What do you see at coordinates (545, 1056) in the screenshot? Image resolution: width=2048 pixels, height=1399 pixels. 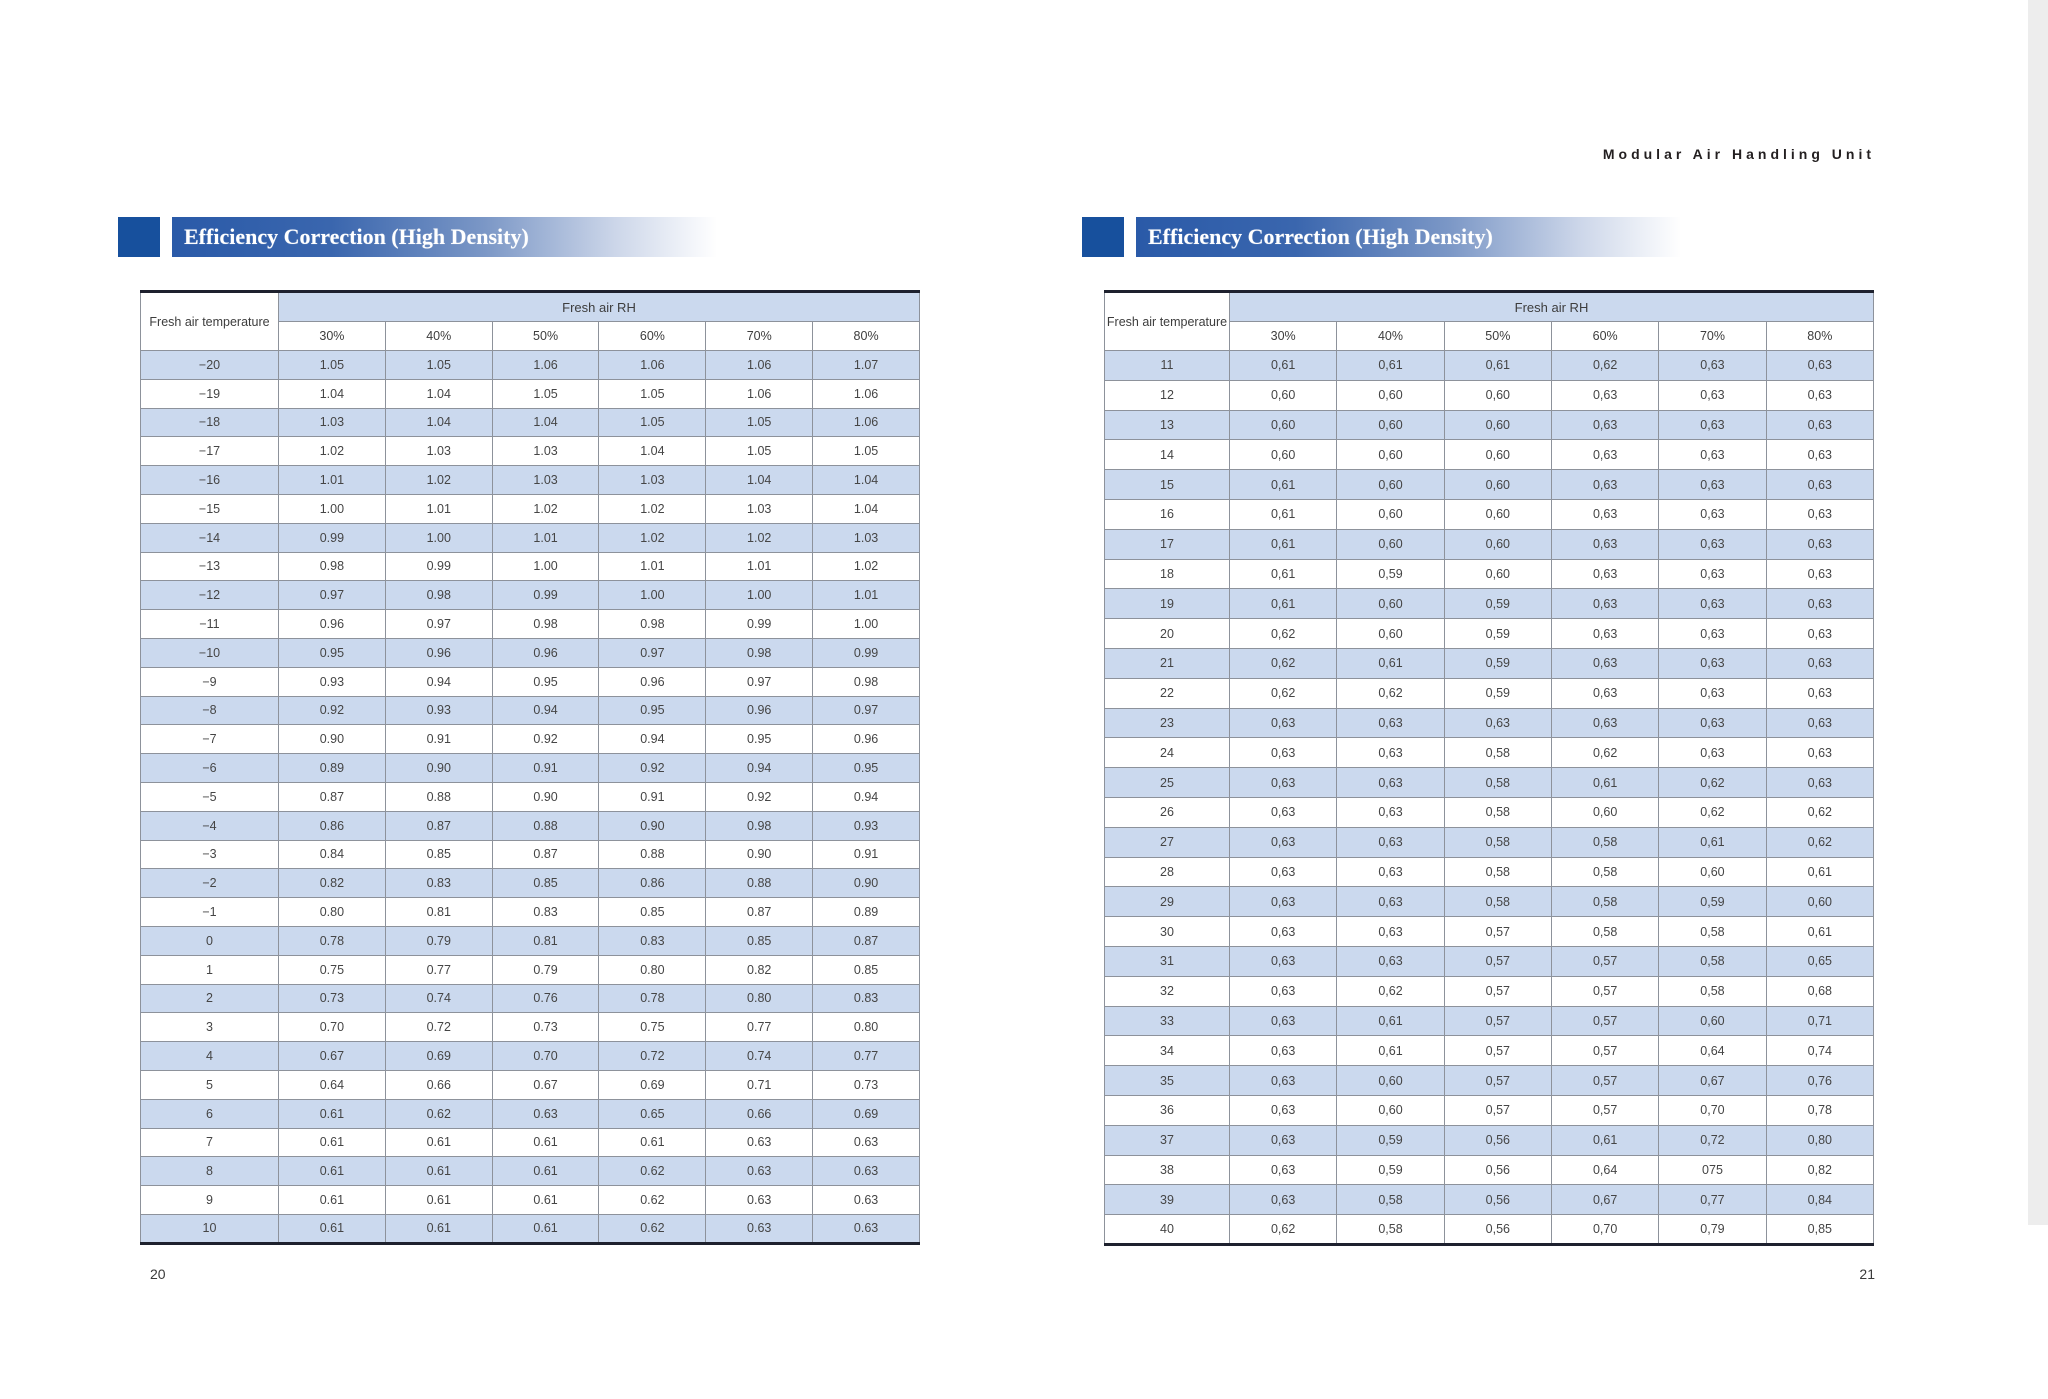 I see `correction-value-cell: 0.70` at bounding box center [545, 1056].